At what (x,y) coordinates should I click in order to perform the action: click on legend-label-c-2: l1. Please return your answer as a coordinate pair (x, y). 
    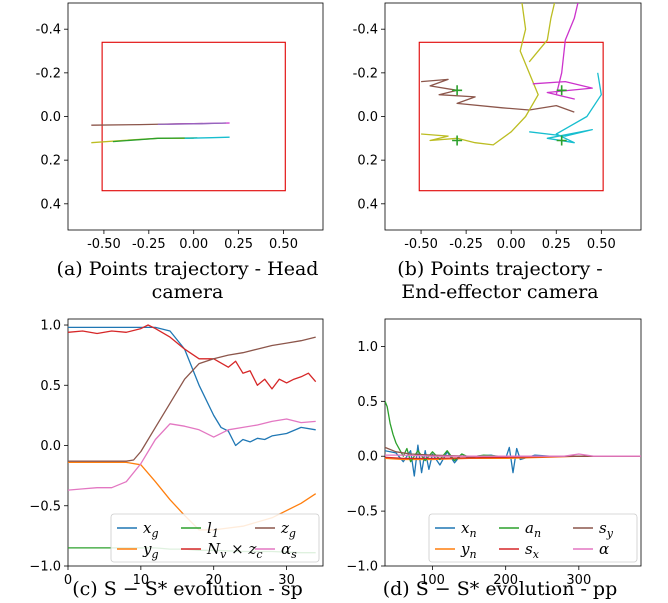
    Looking at the image, I should click on (213, 529).